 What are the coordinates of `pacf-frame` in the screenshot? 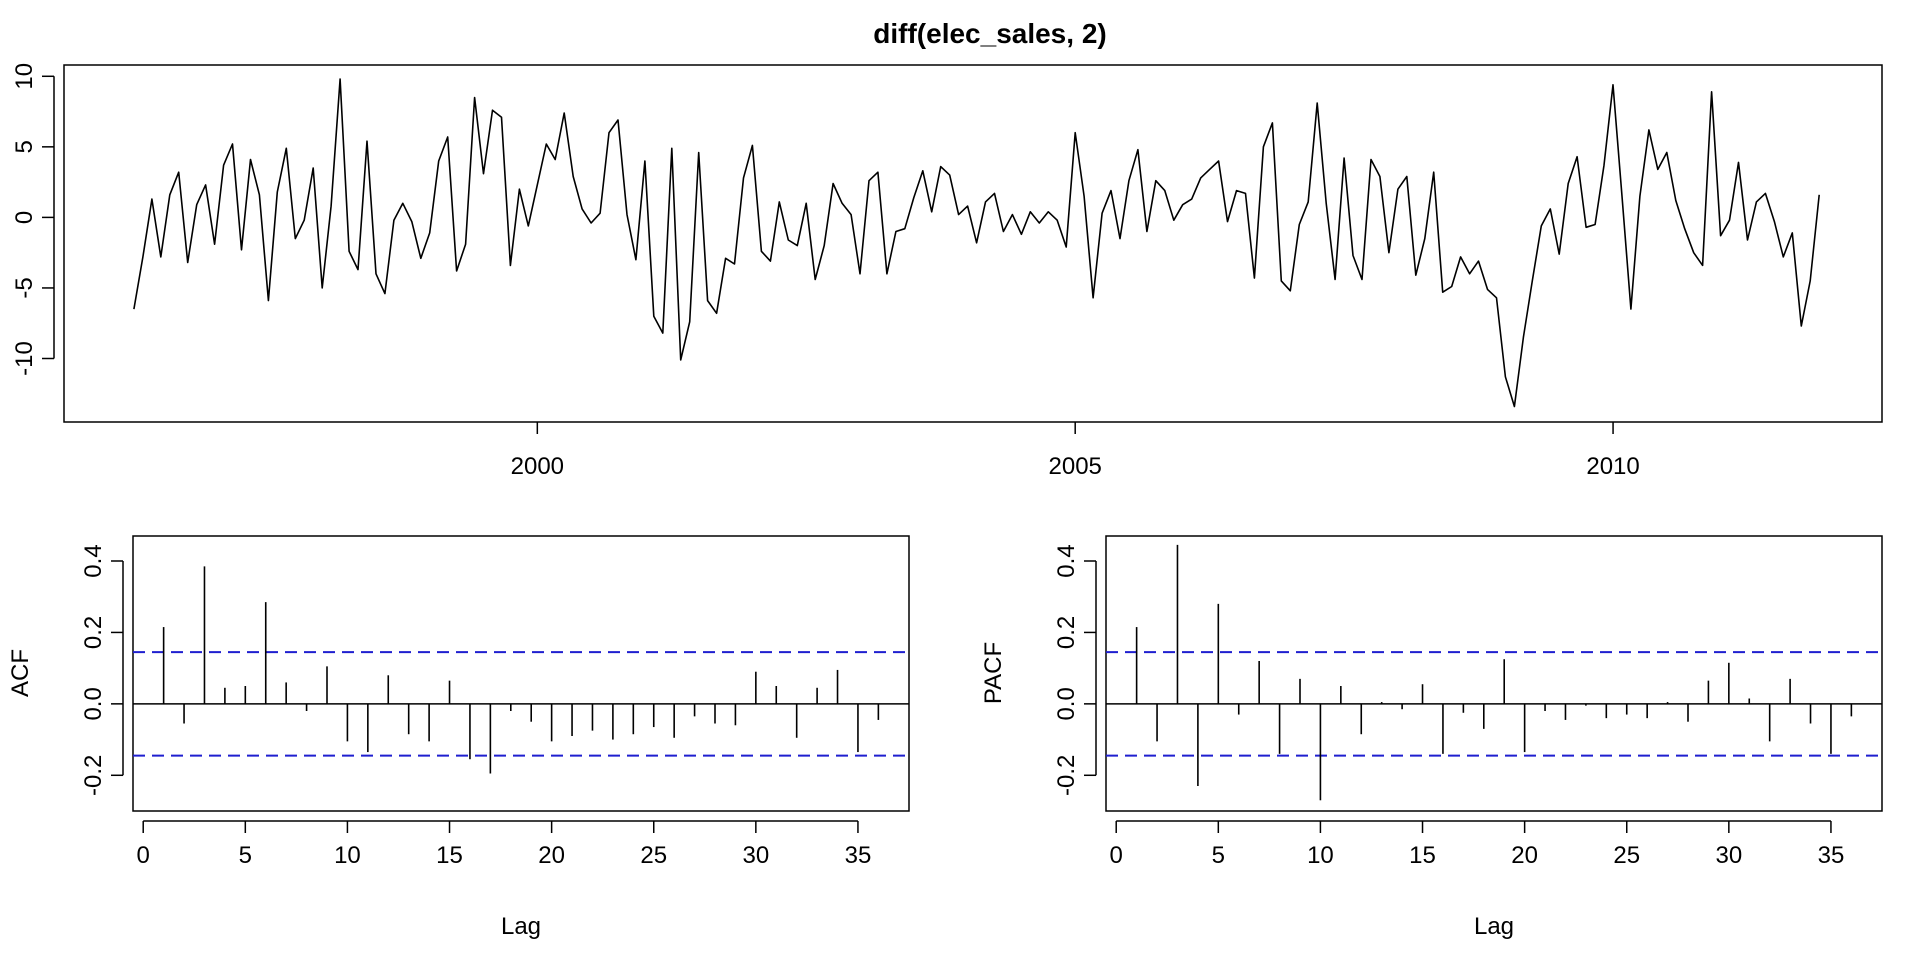 It's located at (1494, 673).